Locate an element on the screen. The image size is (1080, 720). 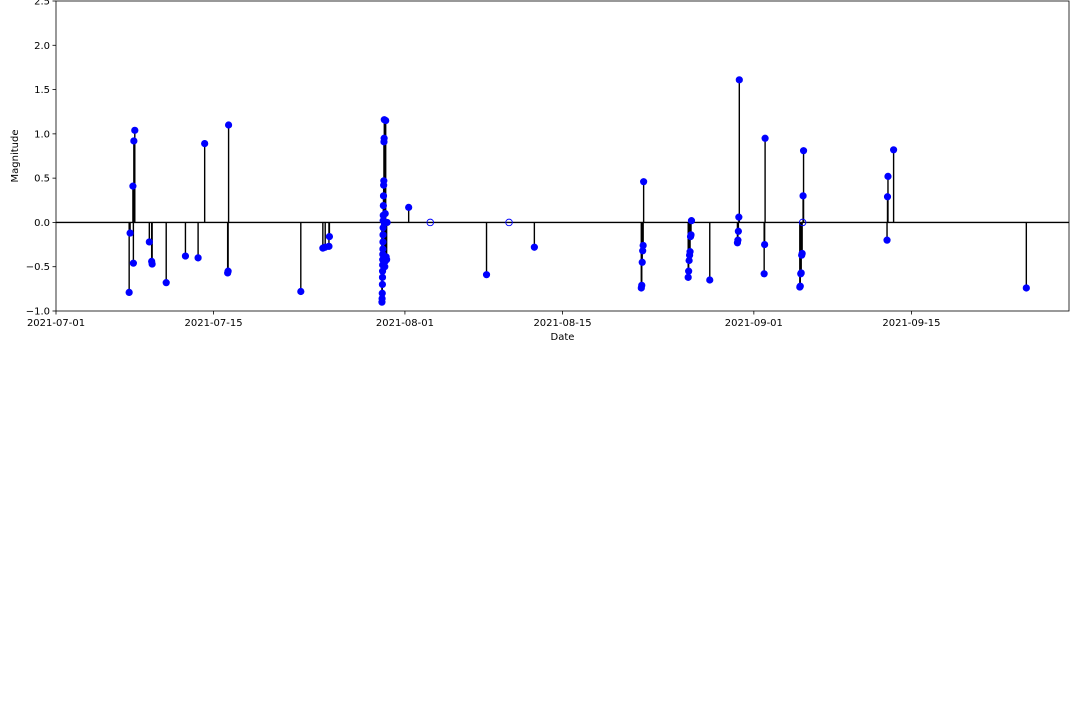
y-tick-label: 0.5 is located at coordinates (42, 179).